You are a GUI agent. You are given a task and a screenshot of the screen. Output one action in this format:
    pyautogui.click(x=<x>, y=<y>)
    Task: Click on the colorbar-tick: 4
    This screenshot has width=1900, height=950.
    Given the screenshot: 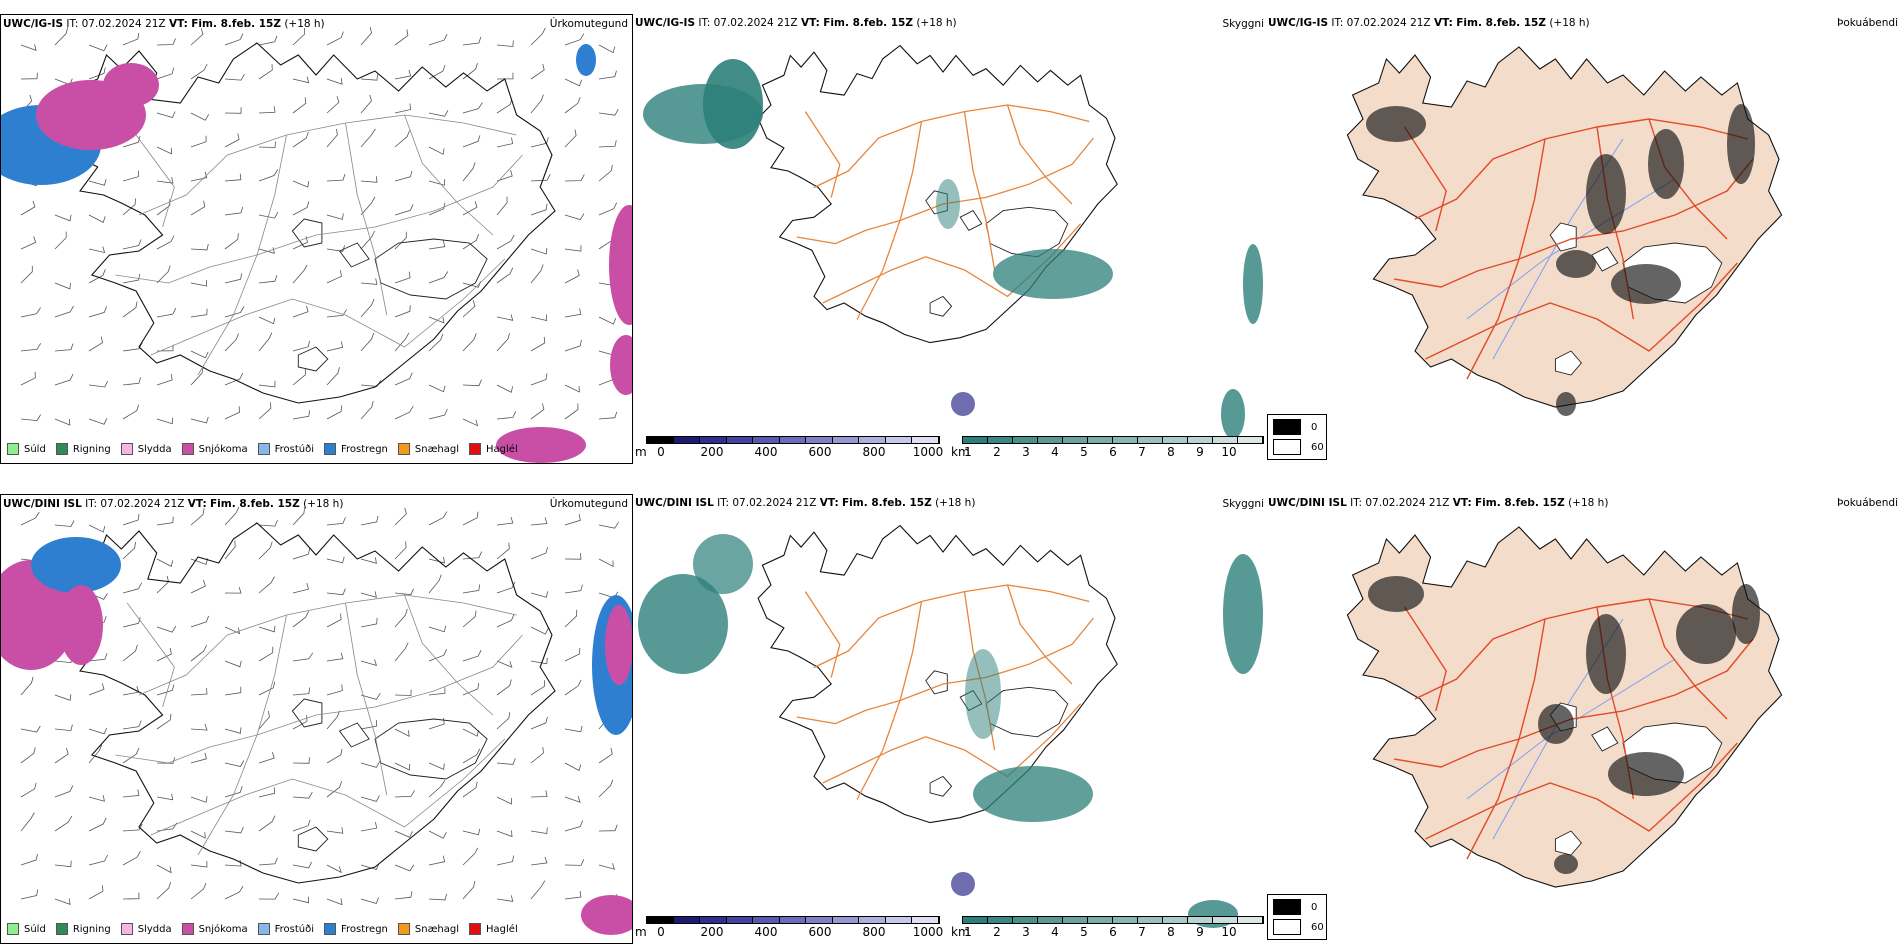 What is the action you would take?
    pyautogui.click(x=1055, y=452)
    